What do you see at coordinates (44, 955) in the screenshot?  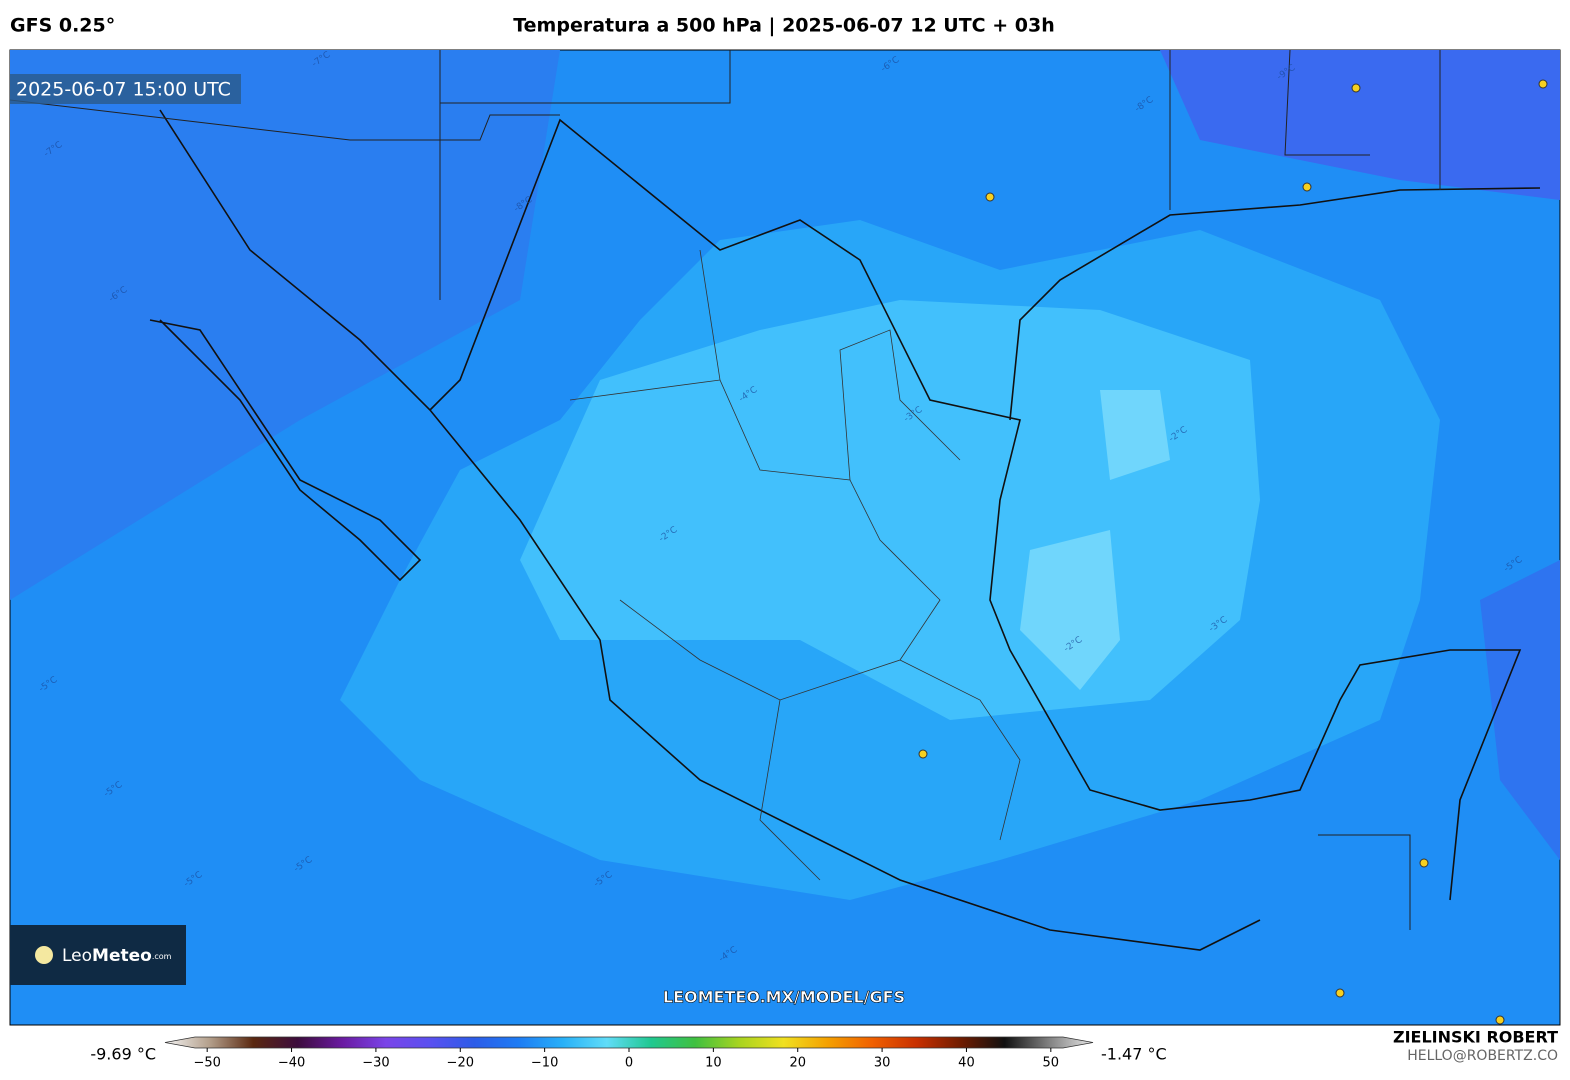 I see `logo-sun` at bounding box center [44, 955].